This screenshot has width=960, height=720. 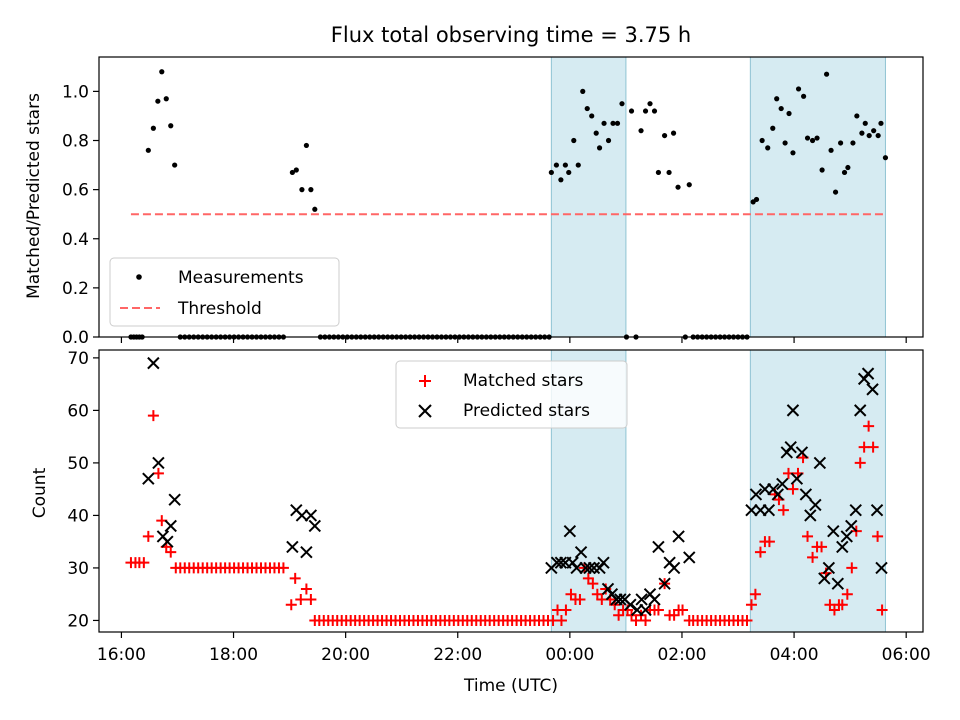 I want to click on chart-title: Flux total observing time = 3.75 h, so click(x=511, y=35).